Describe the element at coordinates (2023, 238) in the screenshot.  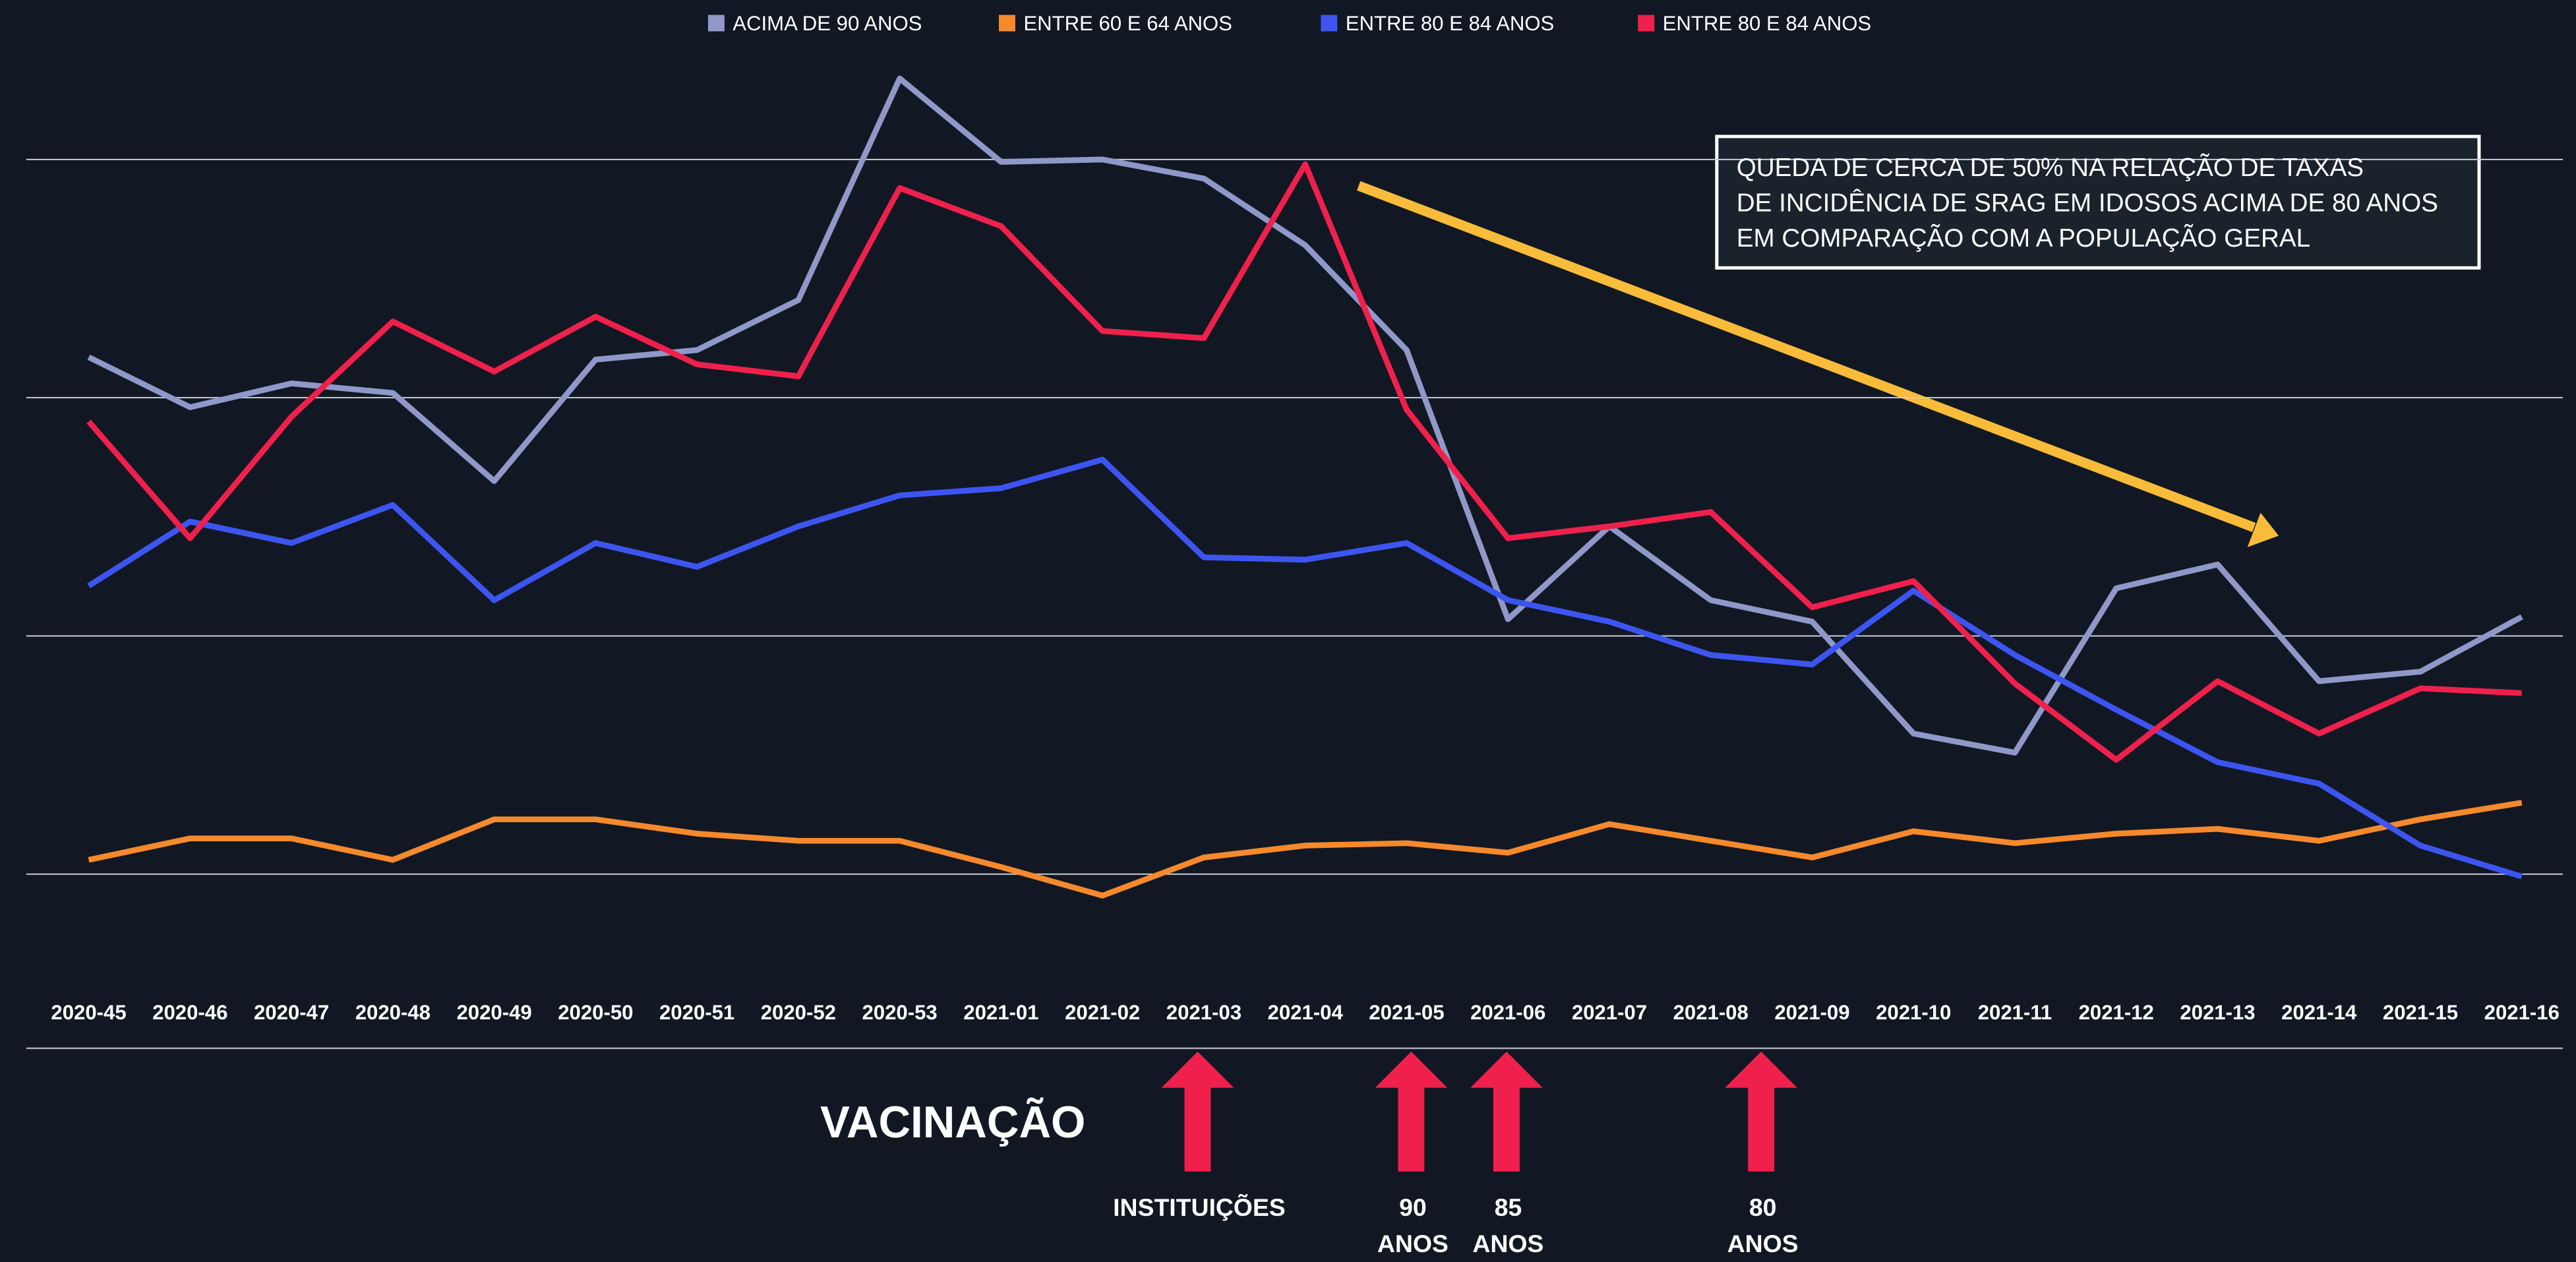
I see `annotation-text: EM COMPARAÇÃO COM A POPULAÇÃO GERAL` at that location.